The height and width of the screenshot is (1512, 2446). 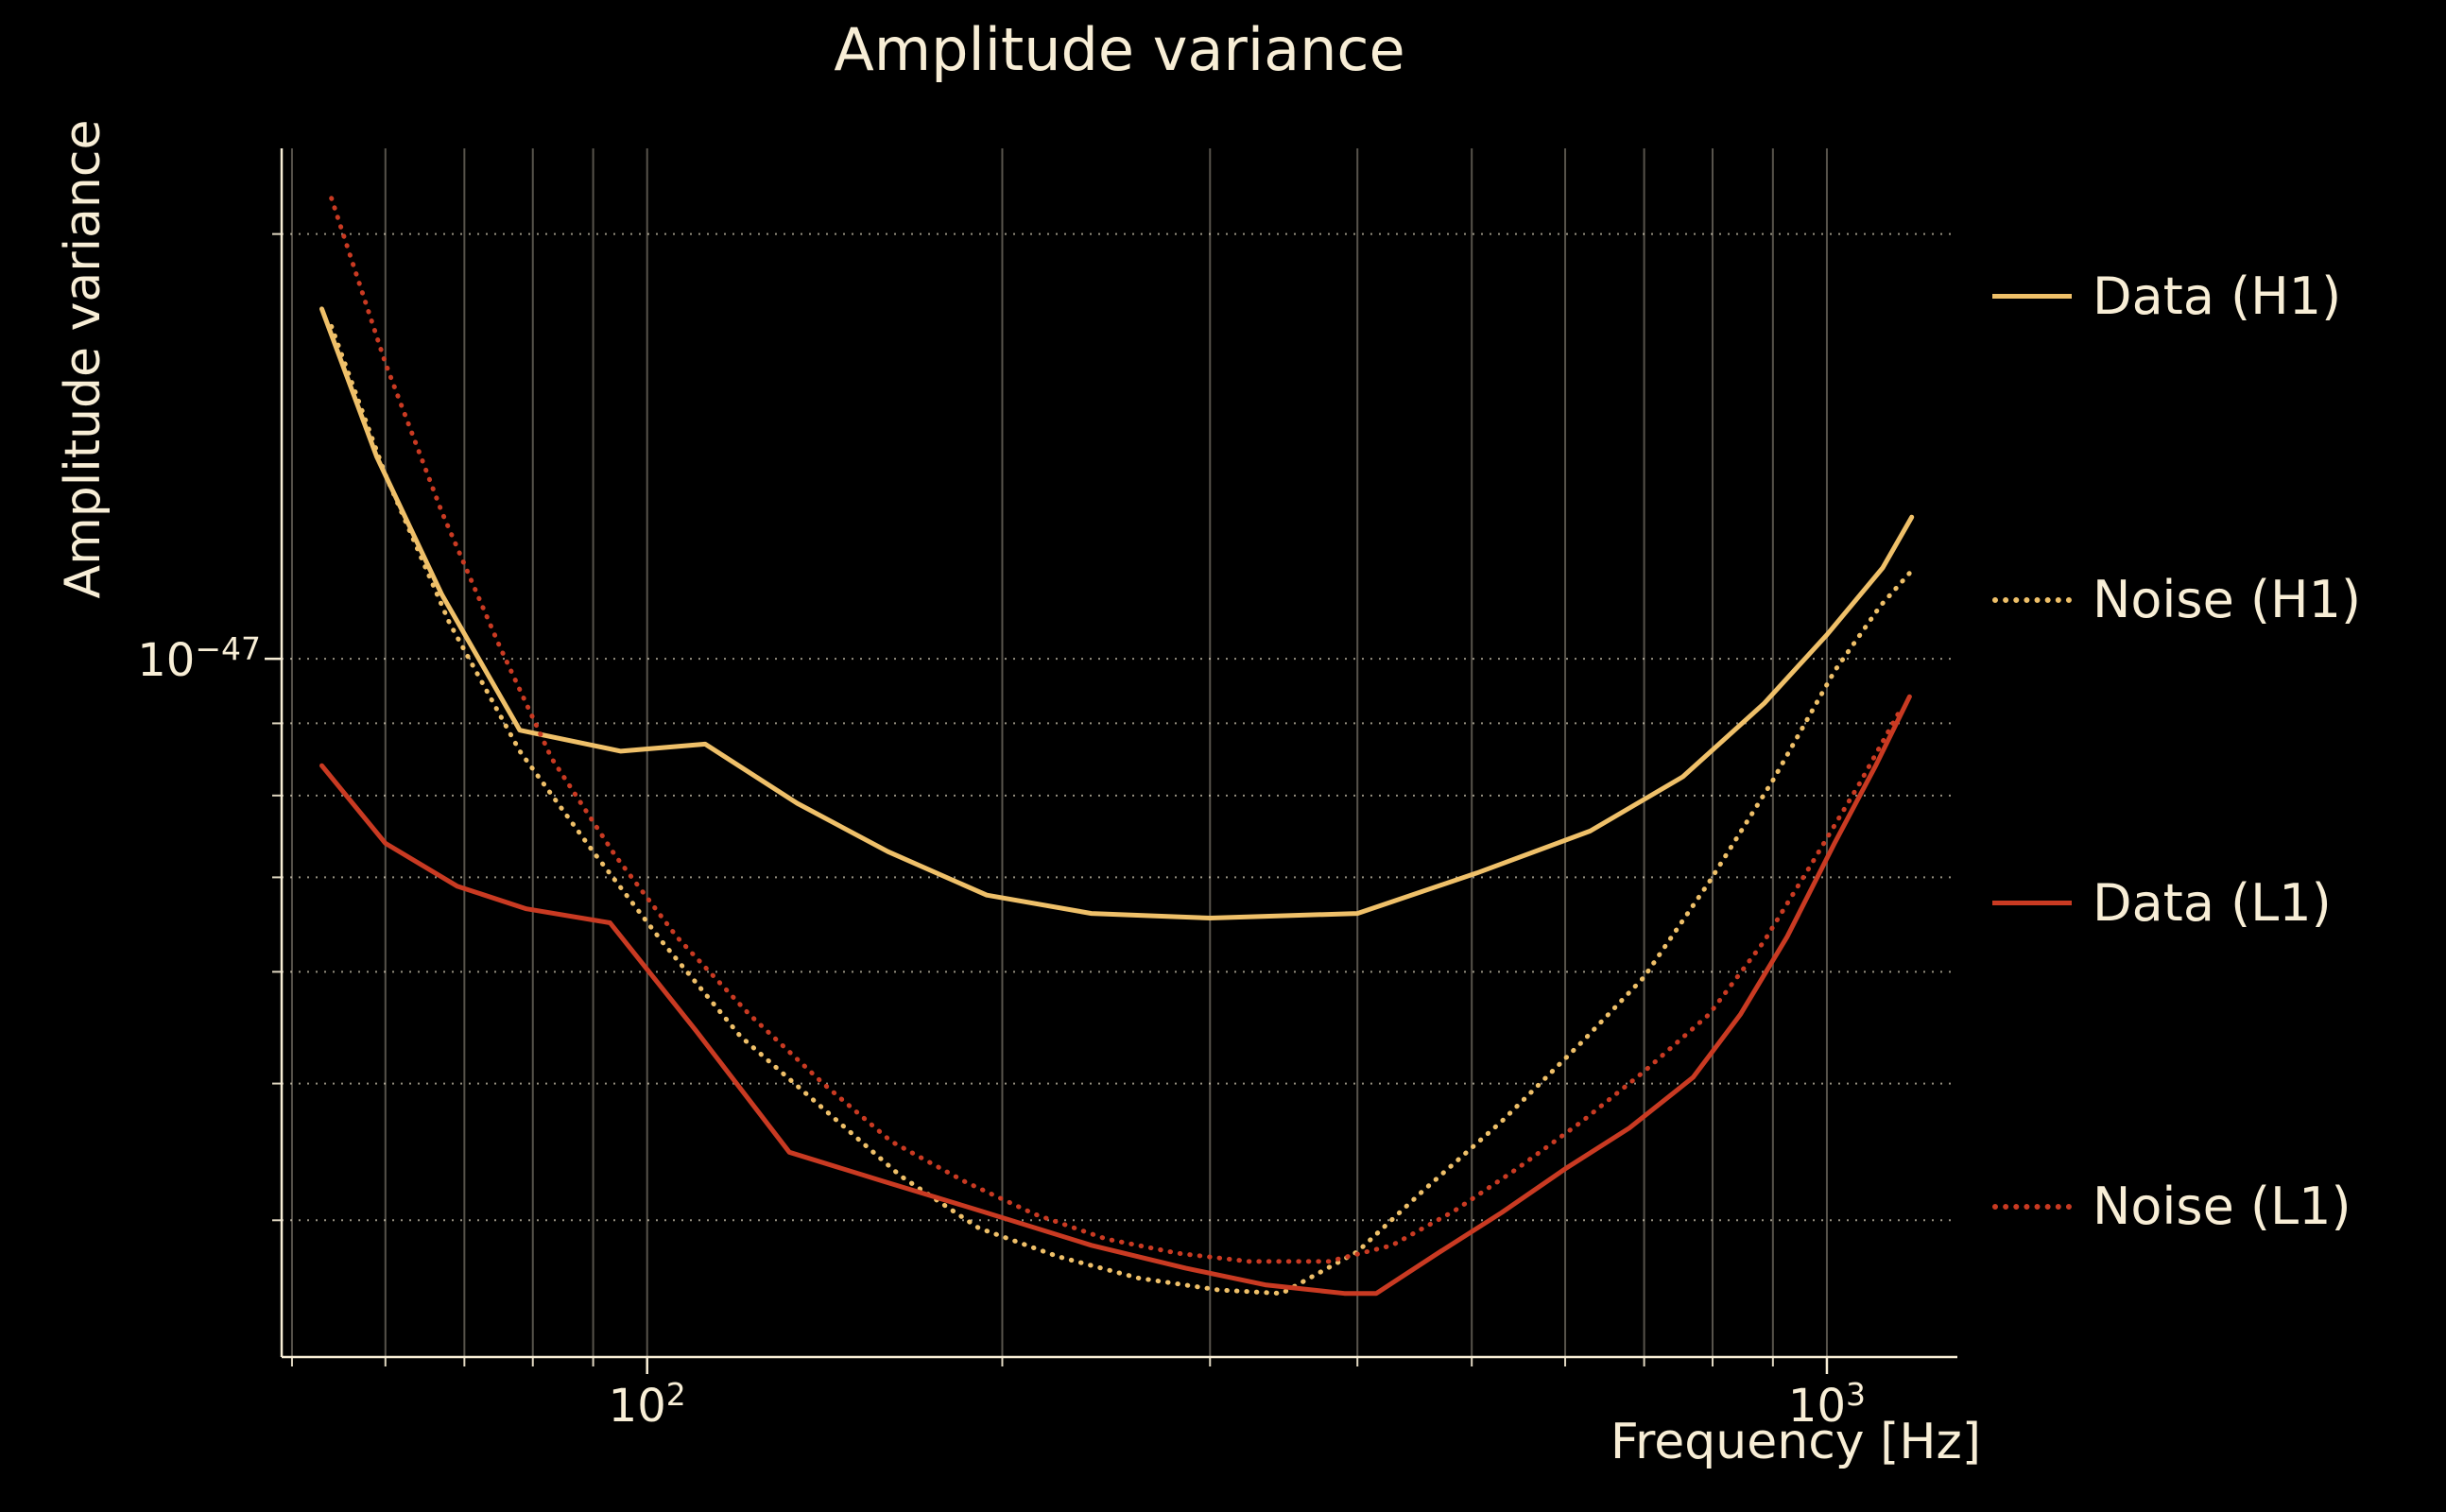 What do you see at coordinates (2032, 296) in the screenshot?
I see `legend-swatch-data-h1` at bounding box center [2032, 296].